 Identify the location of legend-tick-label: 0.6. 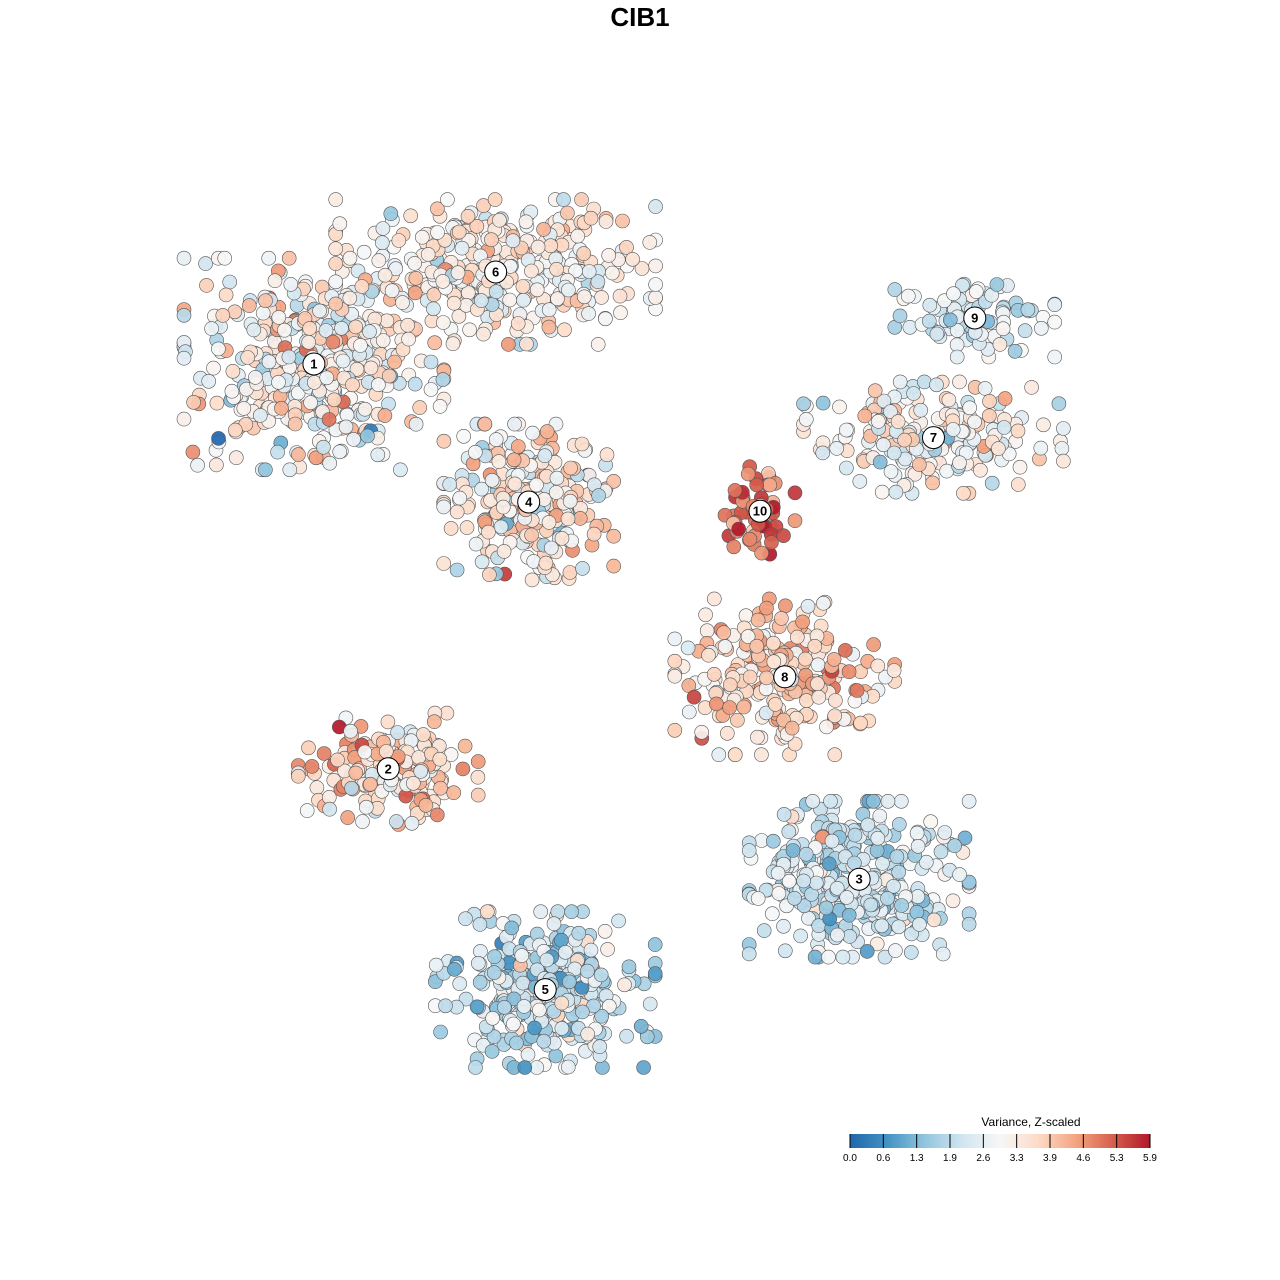
(883, 1158).